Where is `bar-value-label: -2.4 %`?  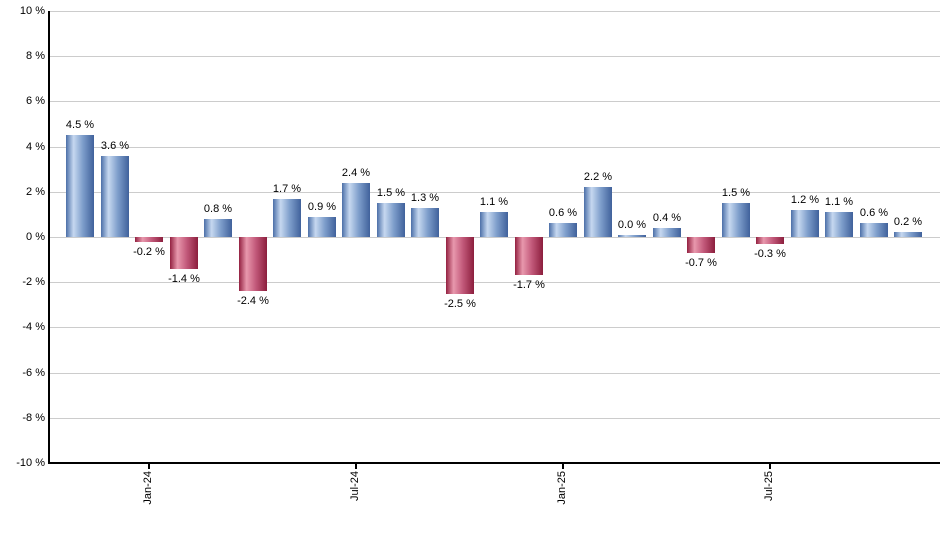
bar-value-label: -2.4 % is located at coordinates (253, 301).